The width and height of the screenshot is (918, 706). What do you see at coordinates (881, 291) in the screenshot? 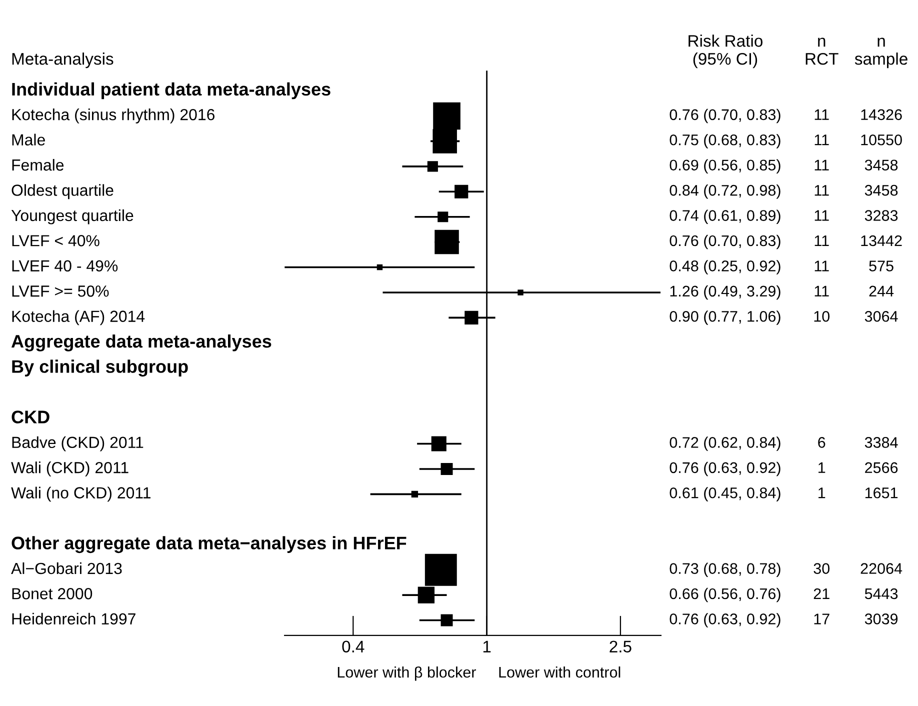
I see `text: 244` at bounding box center [881, 291].